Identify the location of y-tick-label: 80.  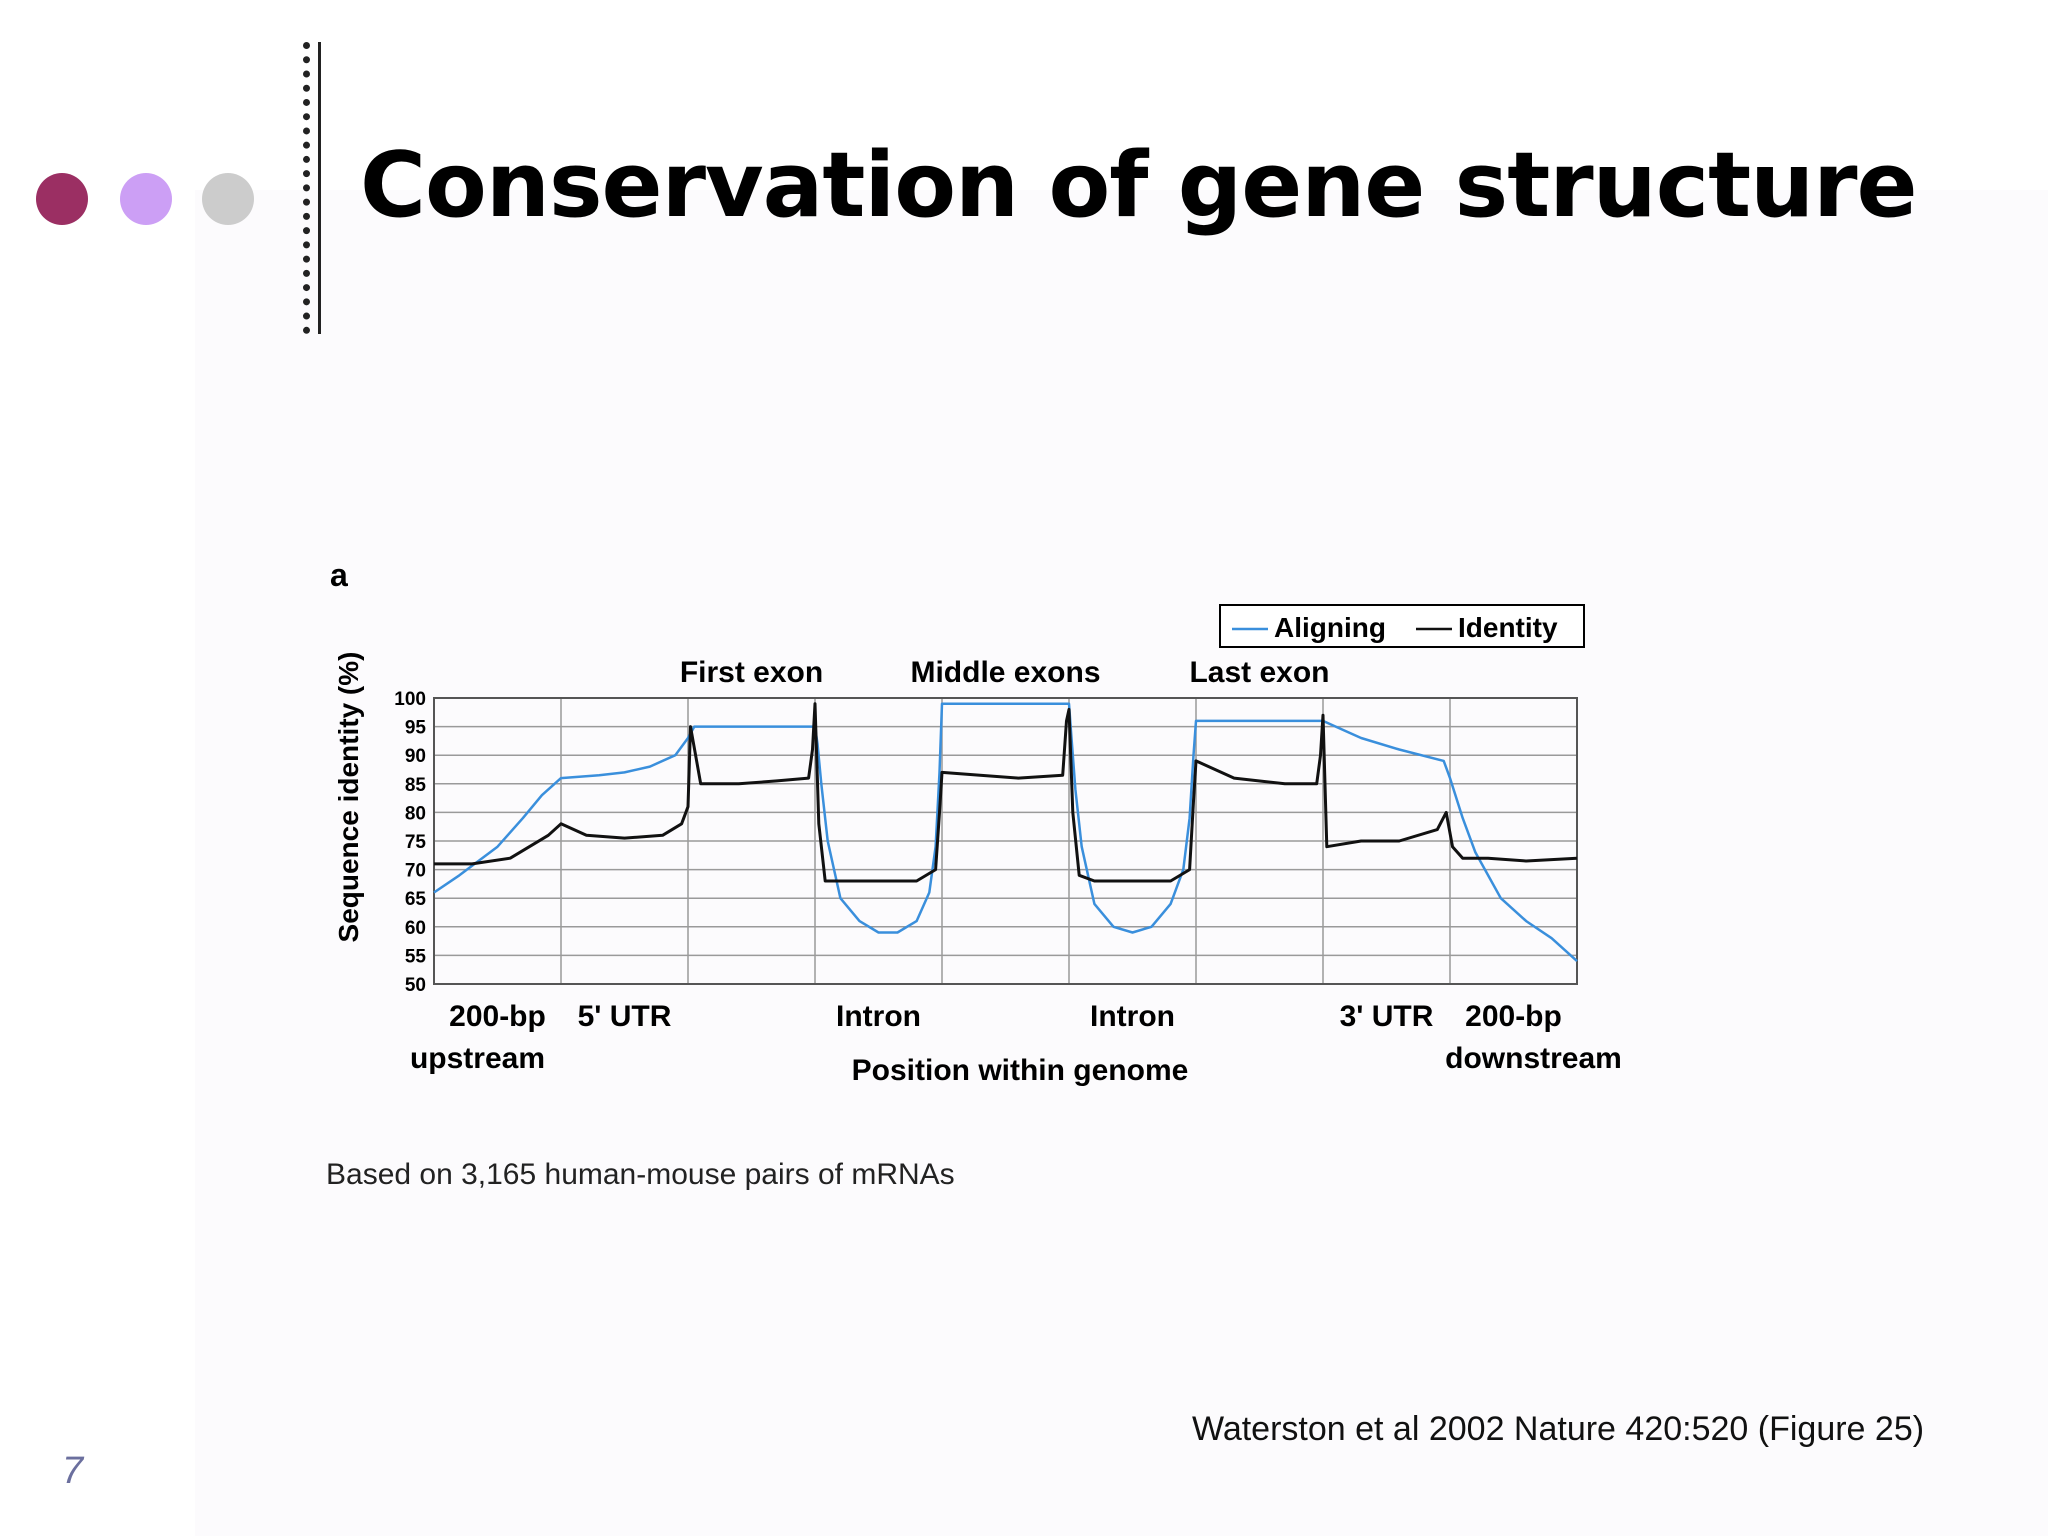
(415, 813).